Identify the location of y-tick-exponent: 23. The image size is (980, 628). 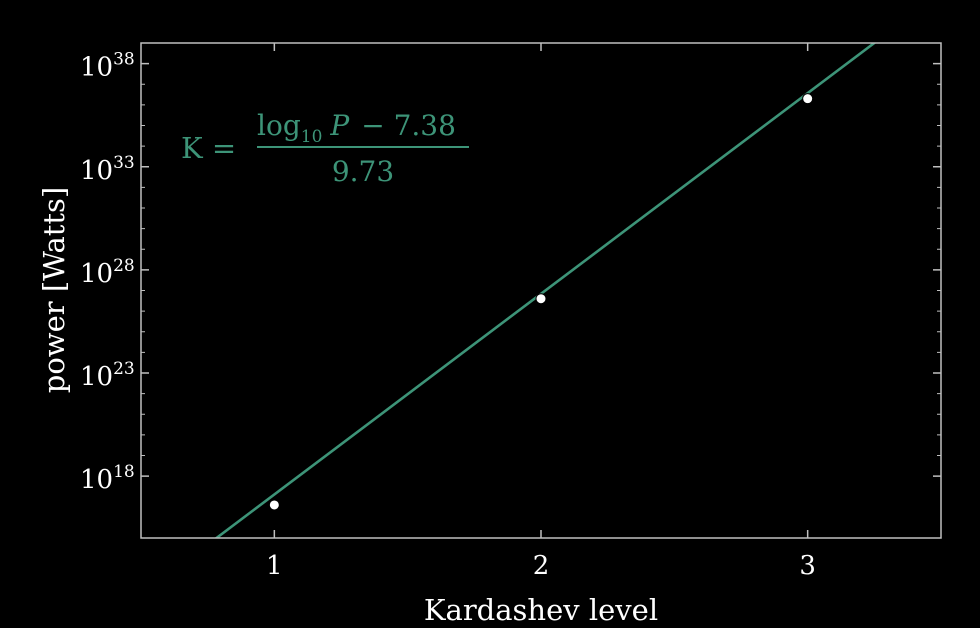
(124, 369).